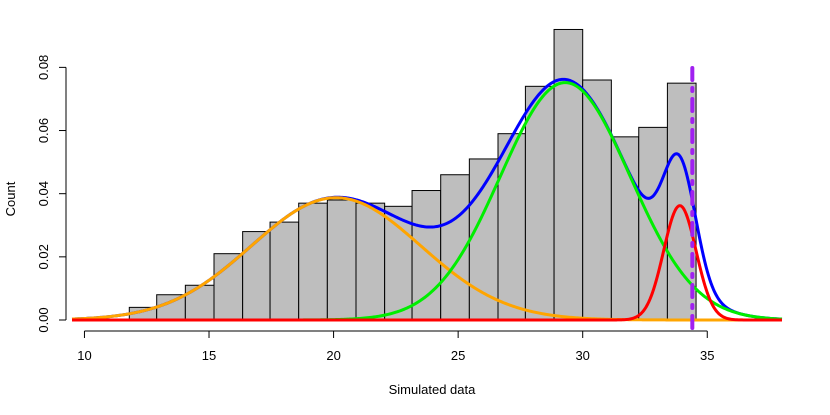 This screenshot has width=830, height=415. I want to click on x-axis-title: Simulated data, so click(432, 389).